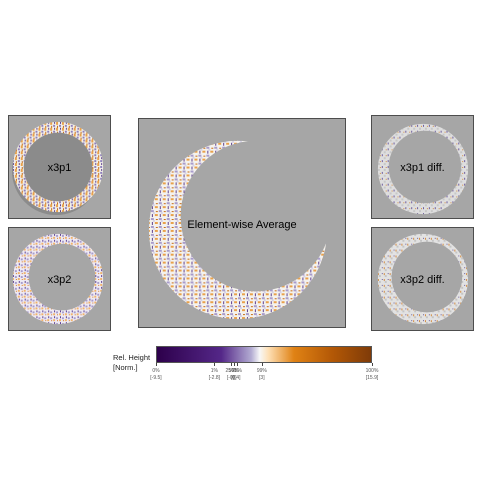 The width and height of the screenshot is (480, 480). Describe the element at coordinates (233, 371) in the screenshot. I see `colorbar-tick-percent: 50%` at that location.